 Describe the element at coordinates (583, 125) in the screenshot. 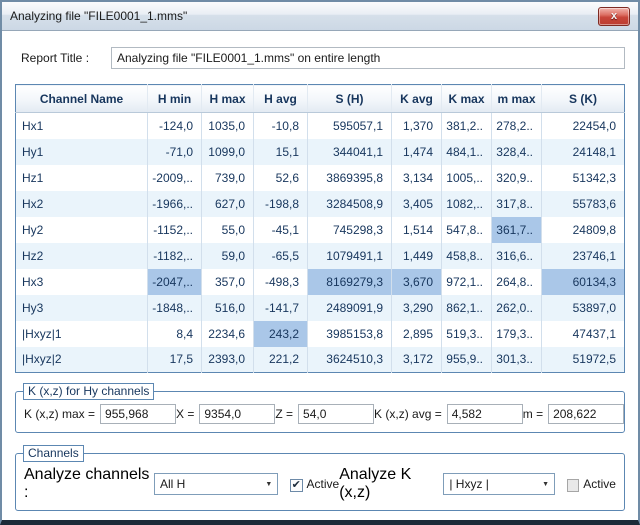

I see `value-cell: 22454,0` at that location.